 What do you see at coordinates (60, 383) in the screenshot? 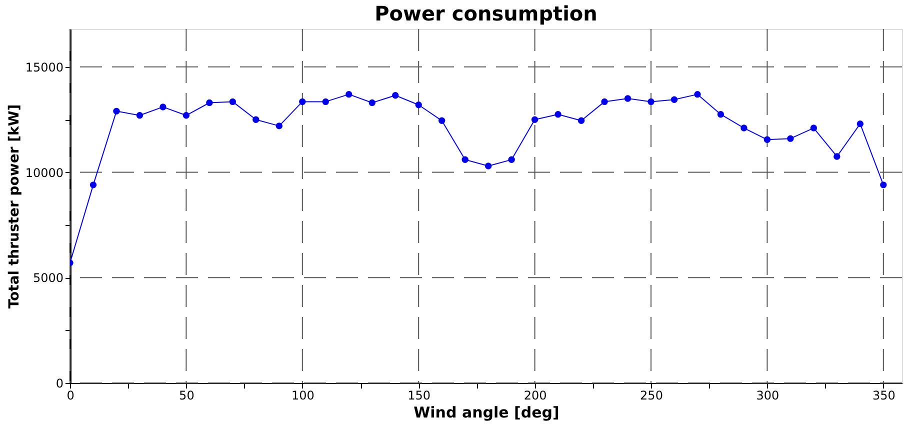
I see `y-tick-label: 0` at bounding box center [60, 383].